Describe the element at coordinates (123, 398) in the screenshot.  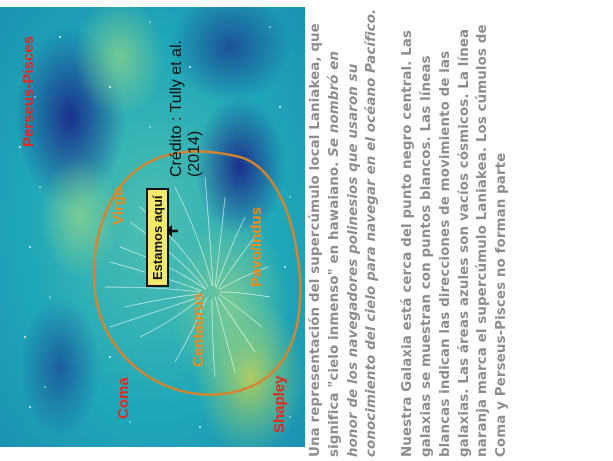
I see `label-coma: Coma` at that location.